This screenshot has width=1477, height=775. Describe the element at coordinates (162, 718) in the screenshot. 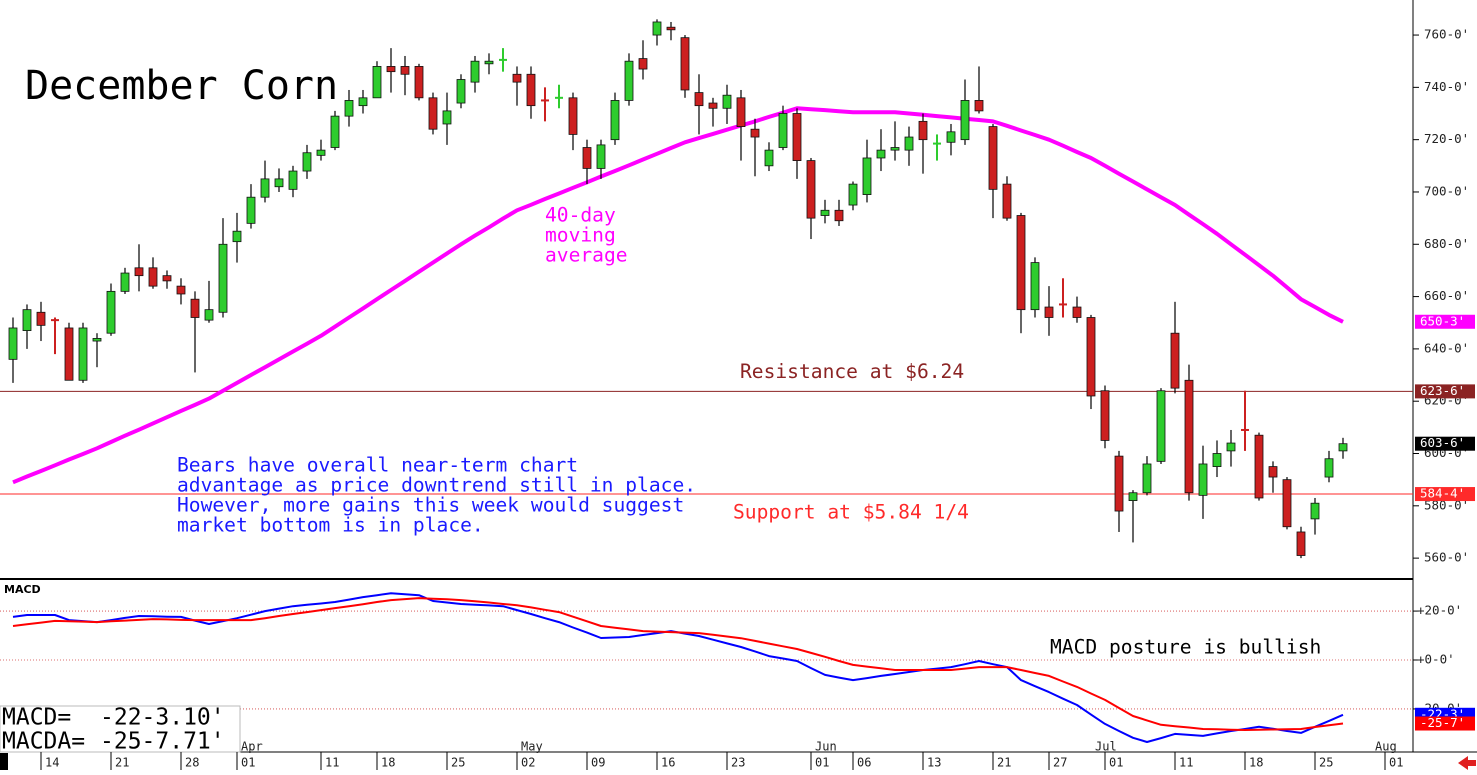

I see `readout-value: -22-3.10'` at that location.